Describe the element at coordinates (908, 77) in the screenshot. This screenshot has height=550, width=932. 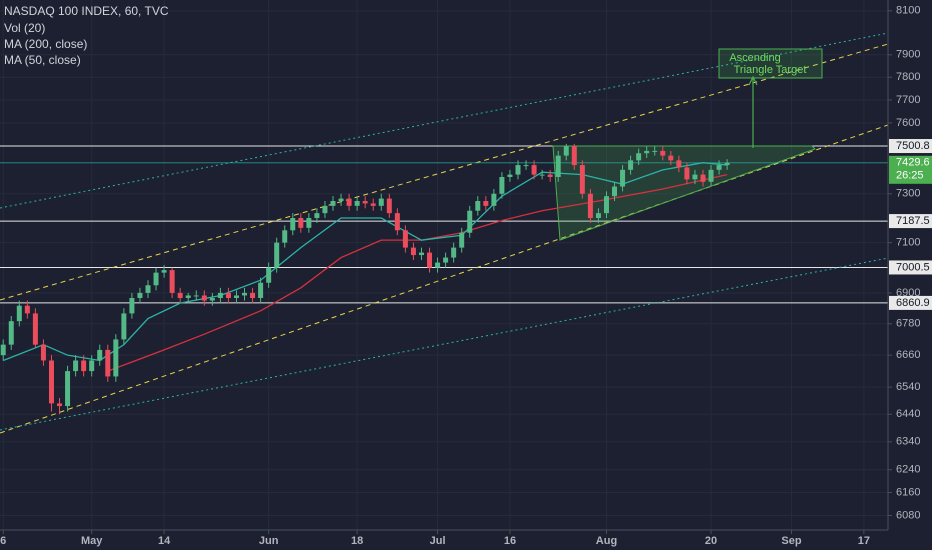
I see `y-tick-label: 7800` at that location.